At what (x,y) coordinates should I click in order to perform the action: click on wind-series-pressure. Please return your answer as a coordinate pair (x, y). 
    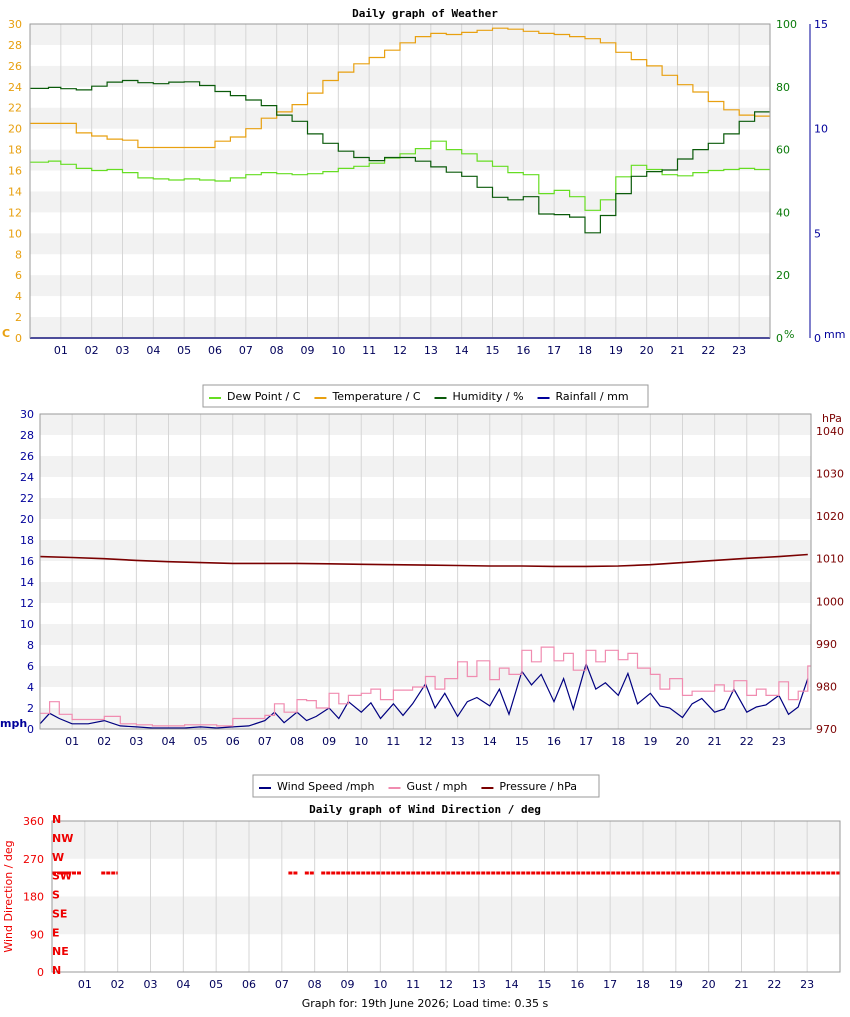
    Looking at the image, I should click on (423, 560).